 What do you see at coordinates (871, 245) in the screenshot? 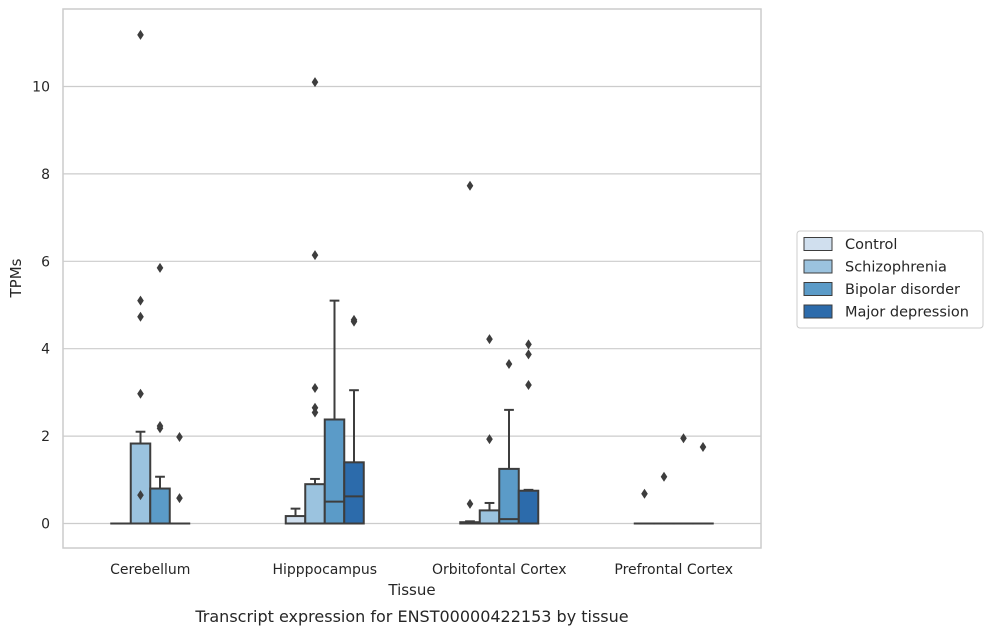
I see `legend-label-0: Control` at bounding box center [871, 245].